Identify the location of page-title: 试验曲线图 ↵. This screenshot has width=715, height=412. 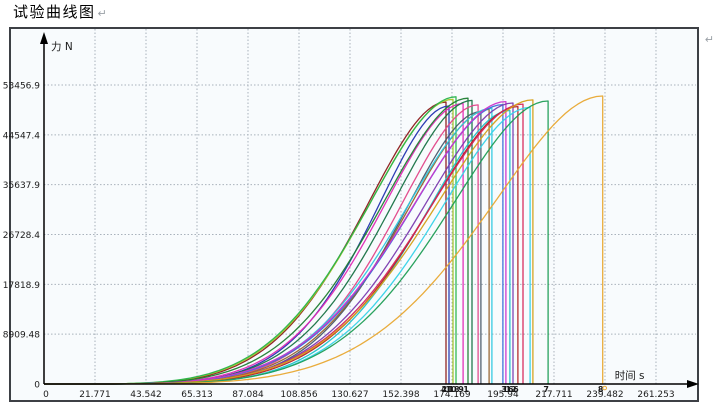
(60, 13).